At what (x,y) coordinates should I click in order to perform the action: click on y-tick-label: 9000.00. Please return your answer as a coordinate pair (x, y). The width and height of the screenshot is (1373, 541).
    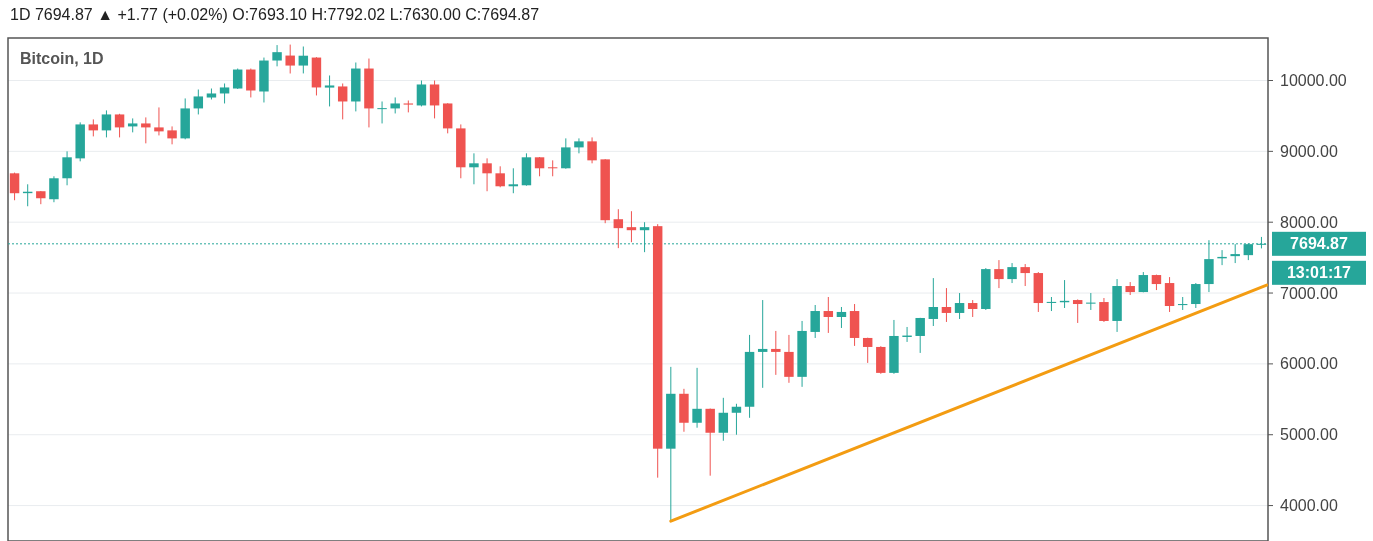
    Looking at the image, I should click on (1309, 151).